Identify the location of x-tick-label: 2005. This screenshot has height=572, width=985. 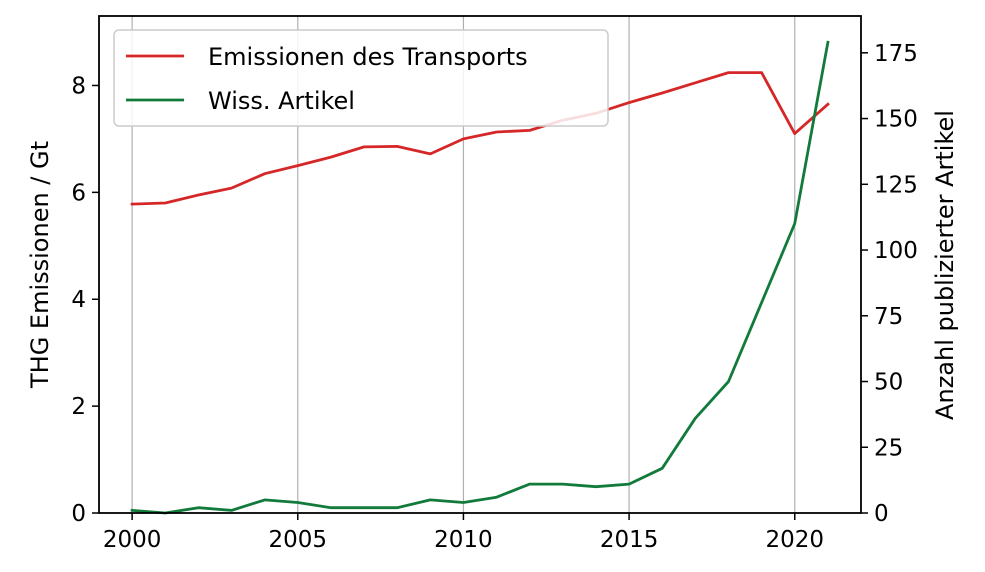
(298, 540).